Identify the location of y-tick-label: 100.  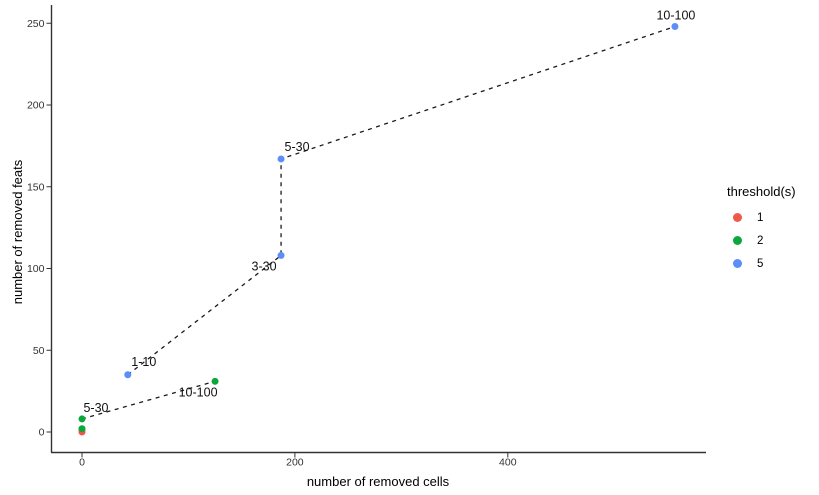
(36, 269).